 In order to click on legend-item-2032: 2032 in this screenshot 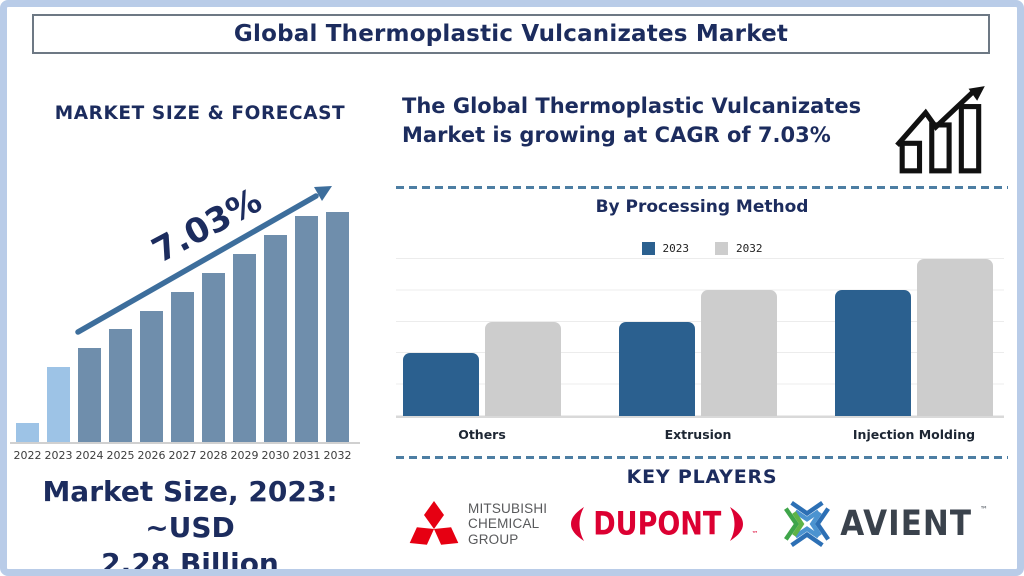, I will do `click(739, 248)`.